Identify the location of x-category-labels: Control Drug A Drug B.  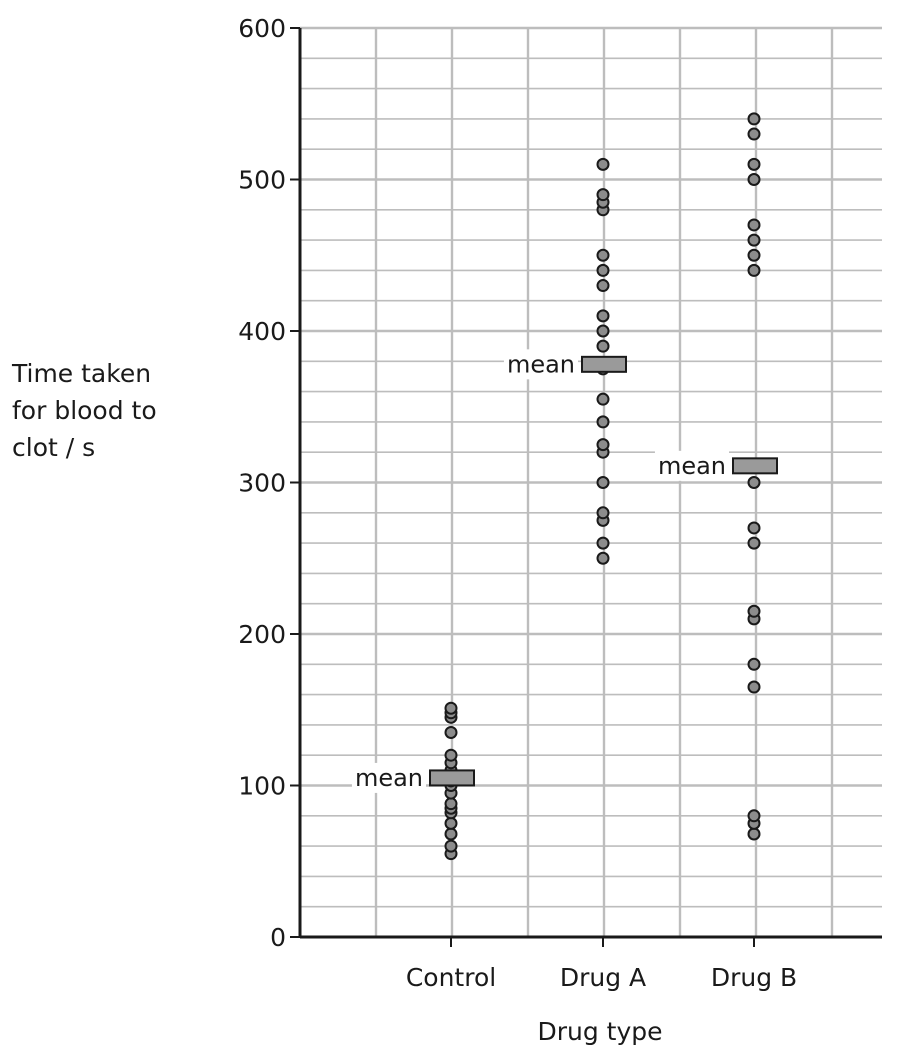
(601, 964).